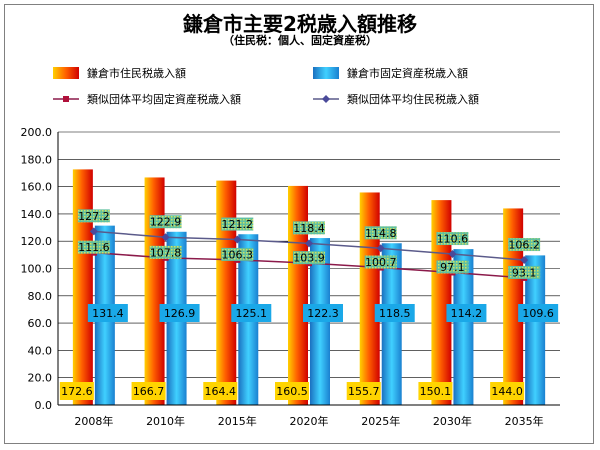 The width and height of the screenshot is (600, 450). What do you see at coordinates (40, 350) in the screenshot?
I see `y-tick-label: 40.0` at bounding box center [40, 350].